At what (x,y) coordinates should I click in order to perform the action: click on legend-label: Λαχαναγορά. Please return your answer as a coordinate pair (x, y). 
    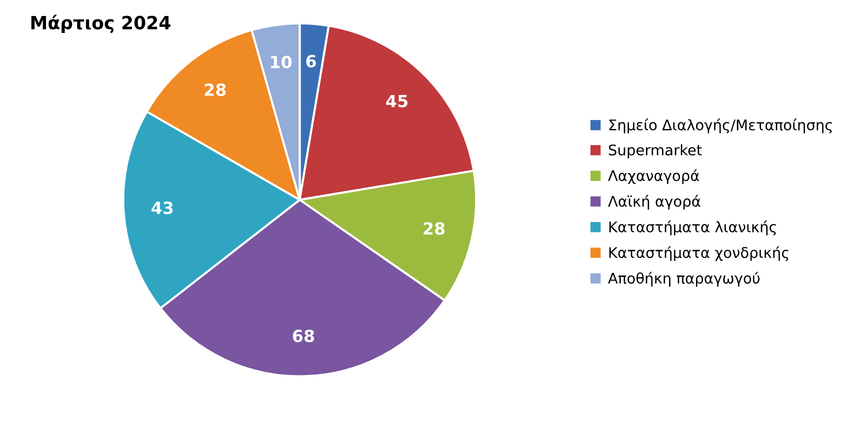
    Looking at the image, I should click on (654, 176).